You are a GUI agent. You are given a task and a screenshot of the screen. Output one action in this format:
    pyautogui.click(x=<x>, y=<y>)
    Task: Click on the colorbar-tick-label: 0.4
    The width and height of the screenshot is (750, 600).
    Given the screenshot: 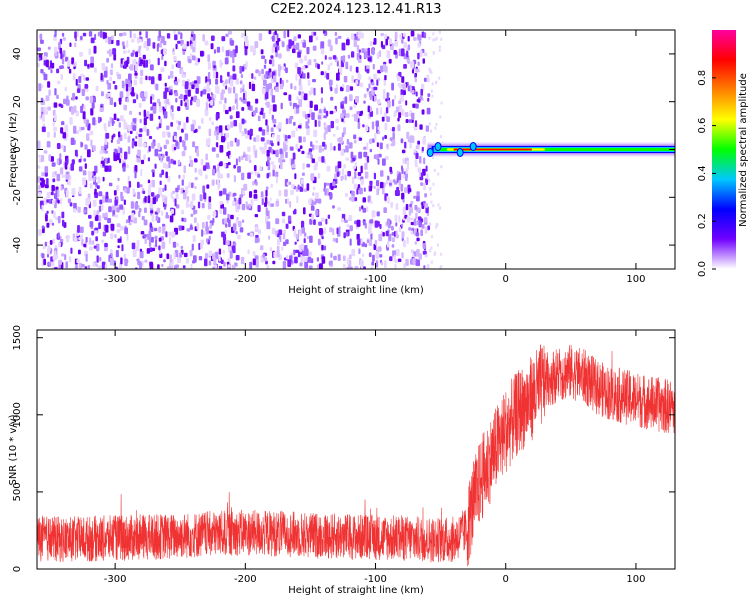 What is the action you would take?
    pyautogui.click(x=702, y=173)
    